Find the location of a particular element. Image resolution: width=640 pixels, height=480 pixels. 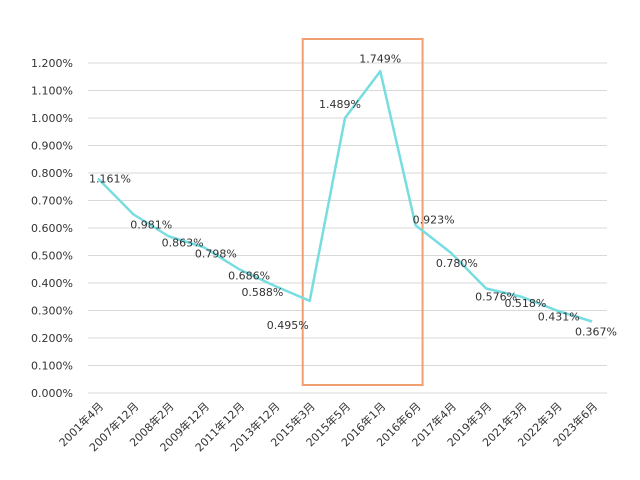

data-label: 0.367% is located at coordinates (596, 332).